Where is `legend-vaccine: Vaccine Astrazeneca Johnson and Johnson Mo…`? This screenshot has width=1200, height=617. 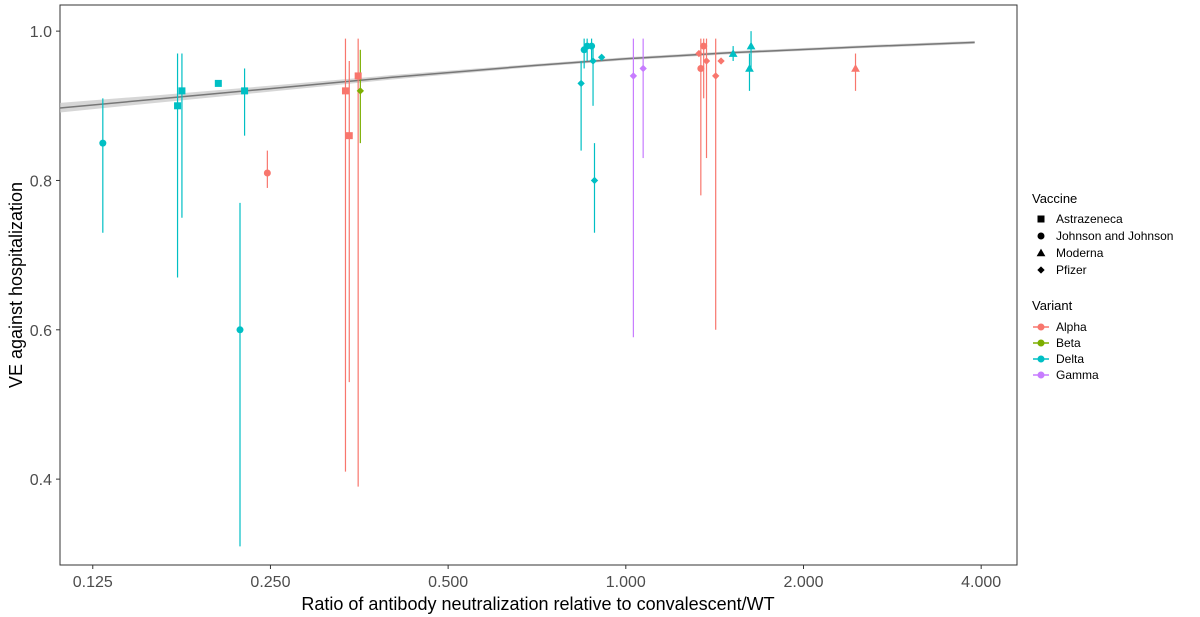 legend-vaccine: Vaccine Astrazeneca Johnson and Johnson Mo… is located at coordinates (1102, 234).